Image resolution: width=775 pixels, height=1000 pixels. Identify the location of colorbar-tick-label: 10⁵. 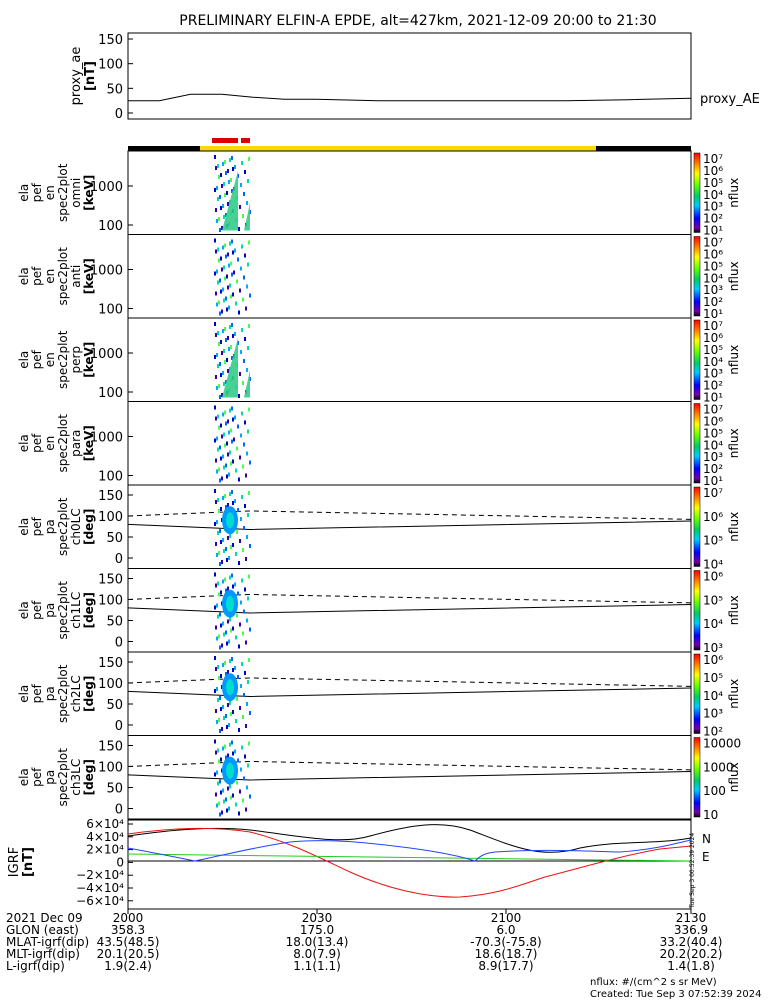
(713, 541).